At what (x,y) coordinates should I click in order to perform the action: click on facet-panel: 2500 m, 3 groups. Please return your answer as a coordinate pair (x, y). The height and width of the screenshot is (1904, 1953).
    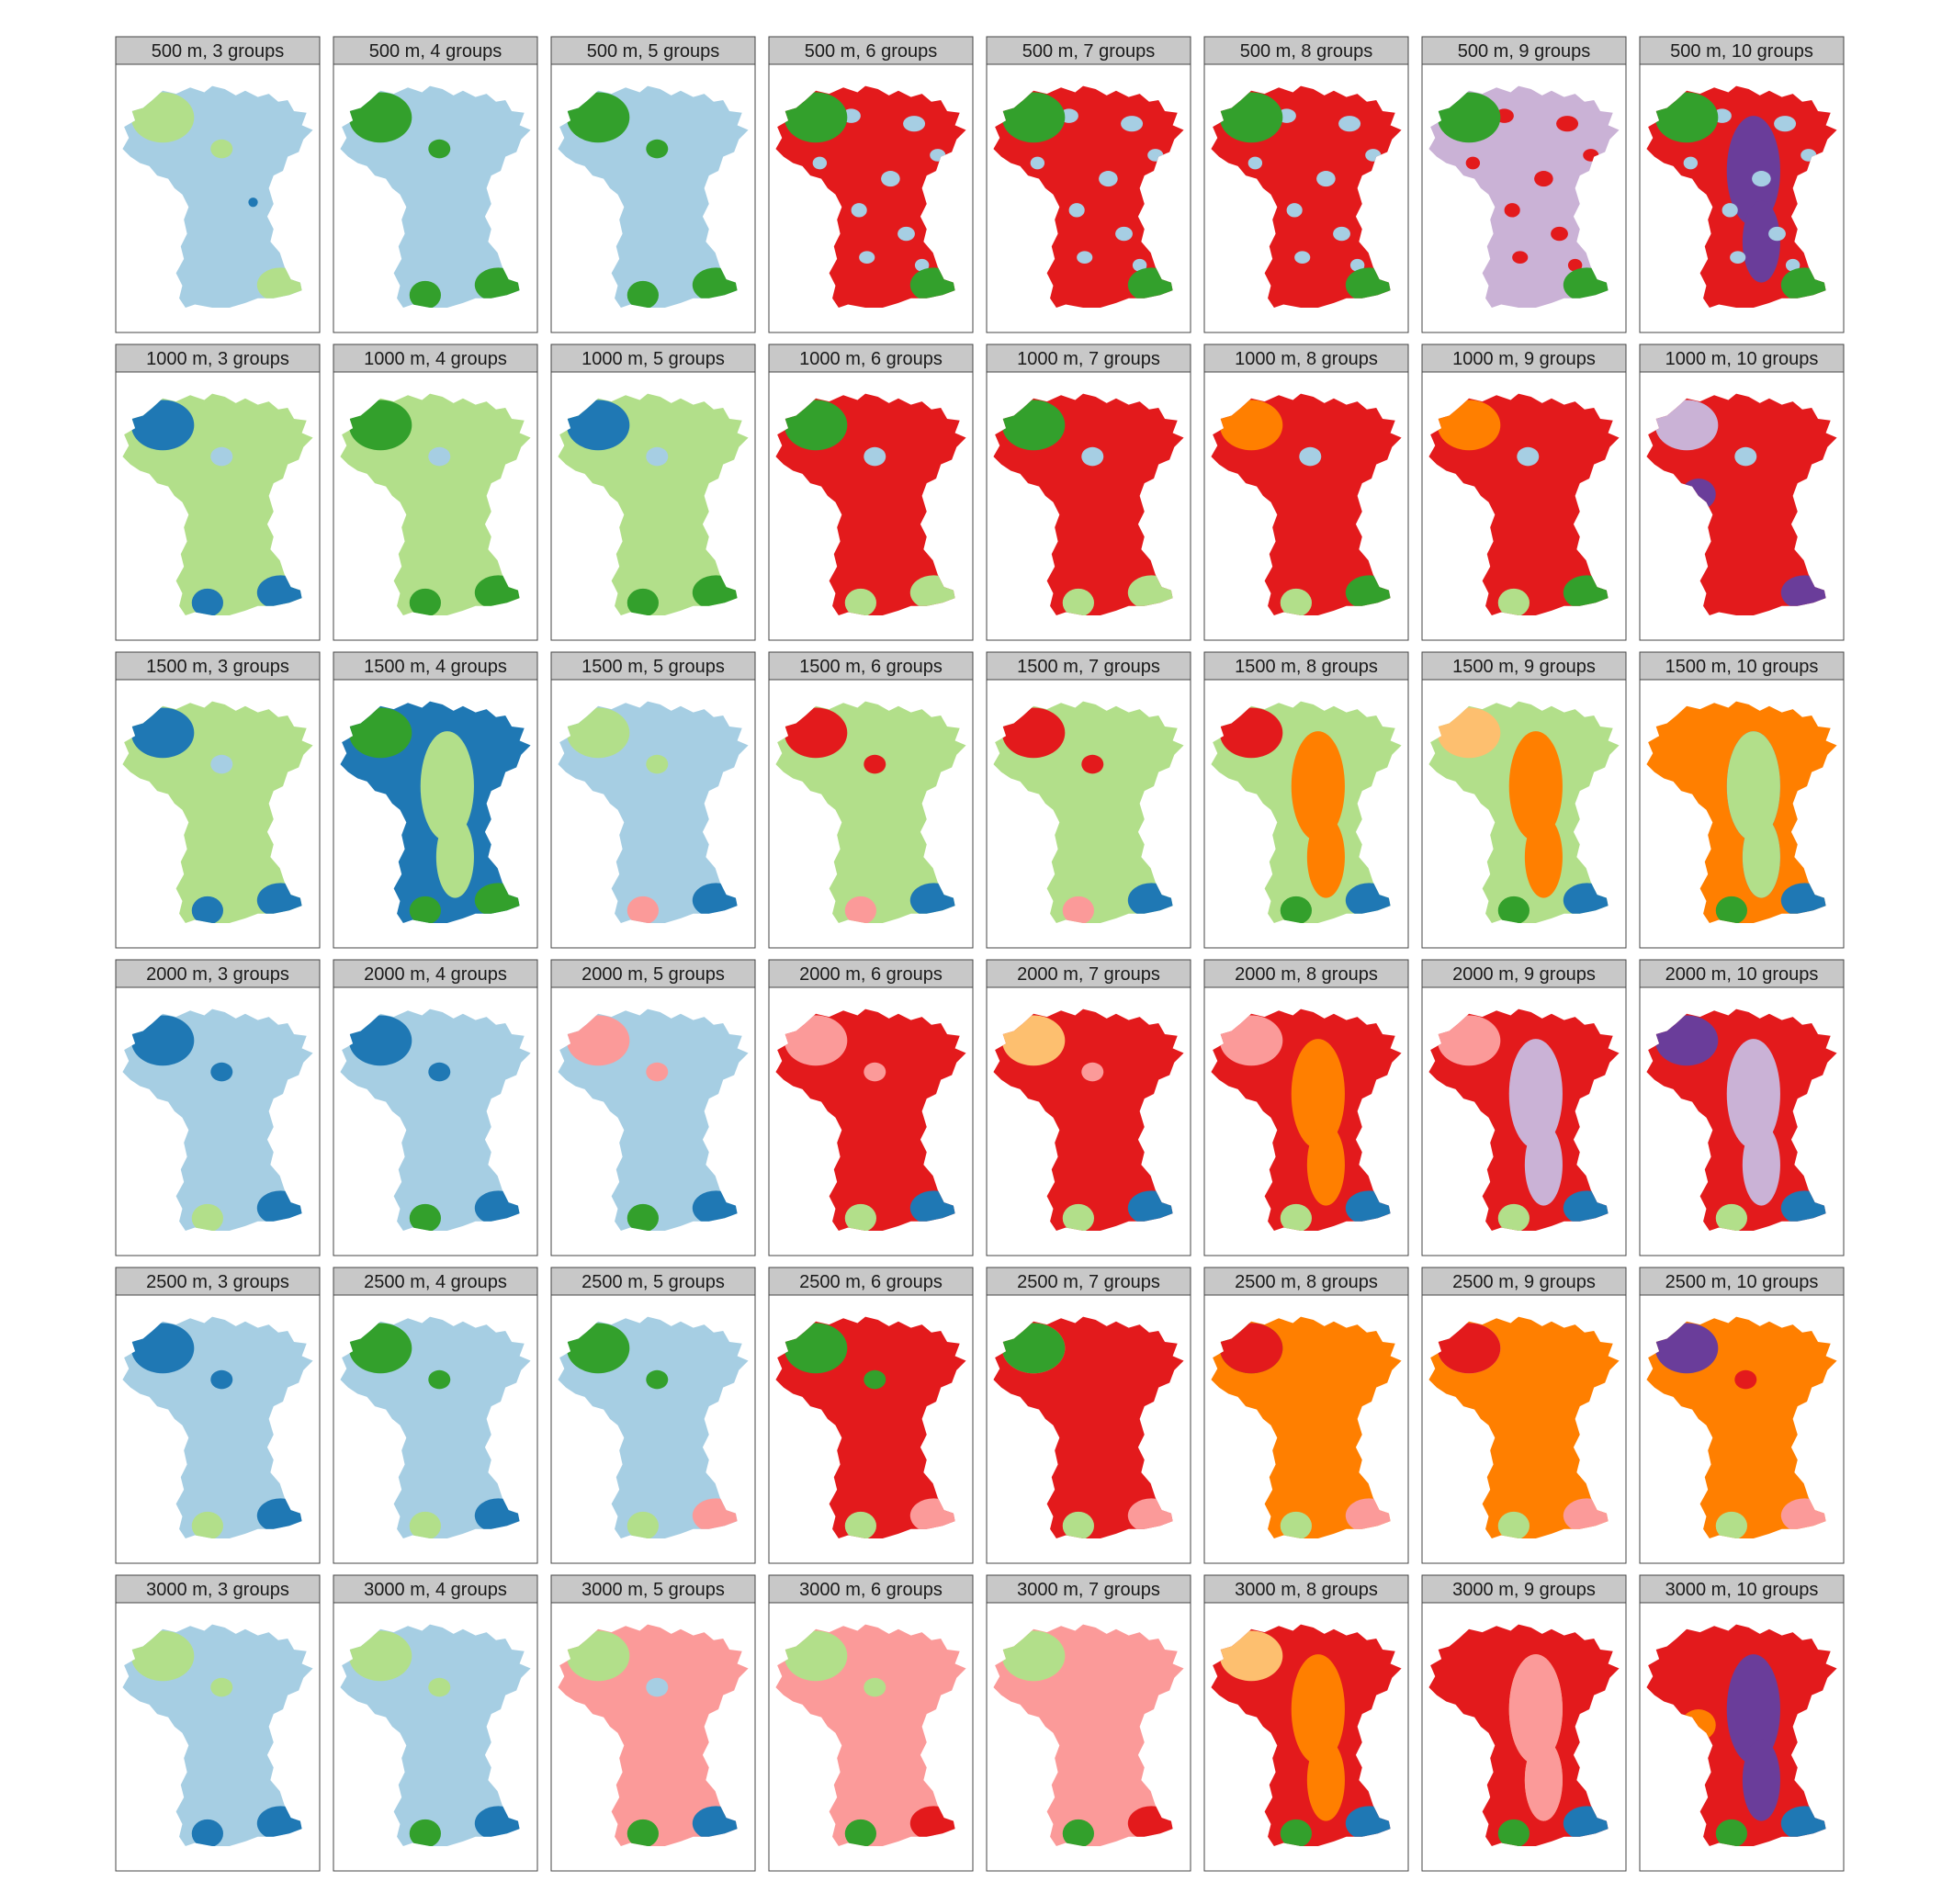
    Looking at the image, I should click on (218, 1415).